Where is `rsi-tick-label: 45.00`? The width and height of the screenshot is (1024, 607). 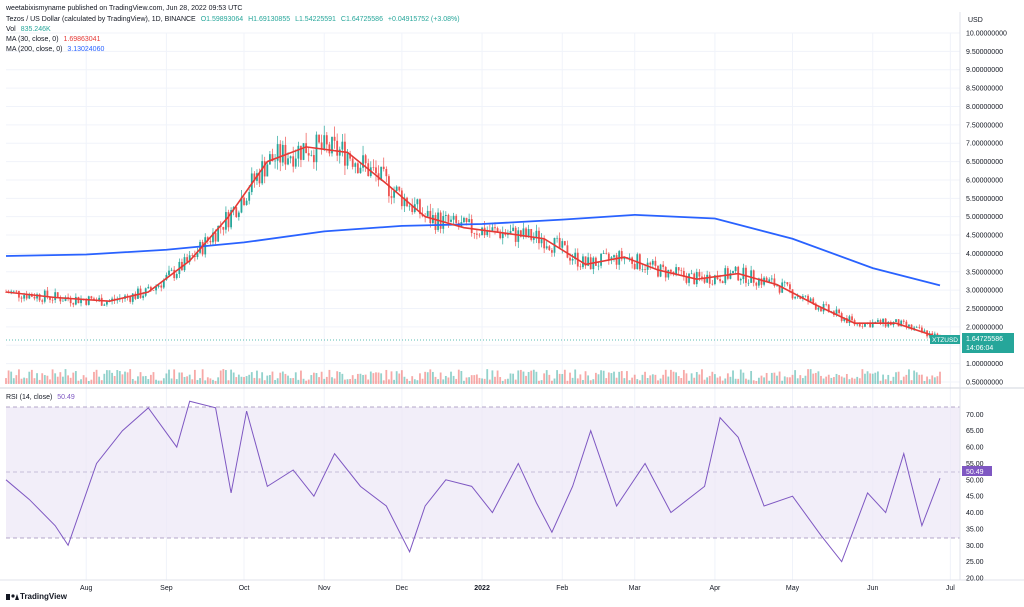
rsi-tick-label: 45.00 is located at coordinates (975, 497).